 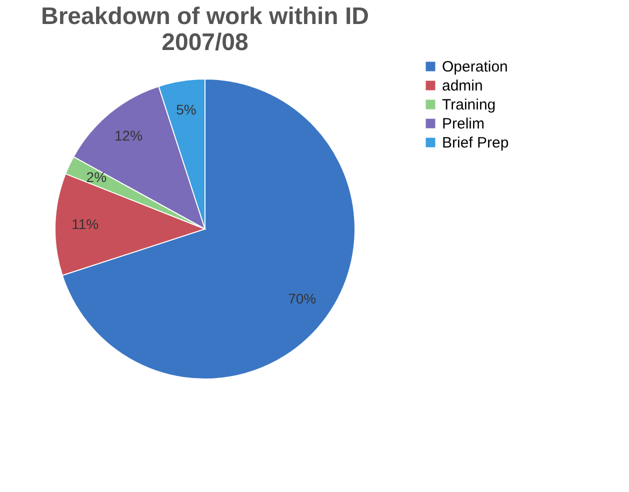 I want to click on legend-label: Operation, so click(x=475, y=67).